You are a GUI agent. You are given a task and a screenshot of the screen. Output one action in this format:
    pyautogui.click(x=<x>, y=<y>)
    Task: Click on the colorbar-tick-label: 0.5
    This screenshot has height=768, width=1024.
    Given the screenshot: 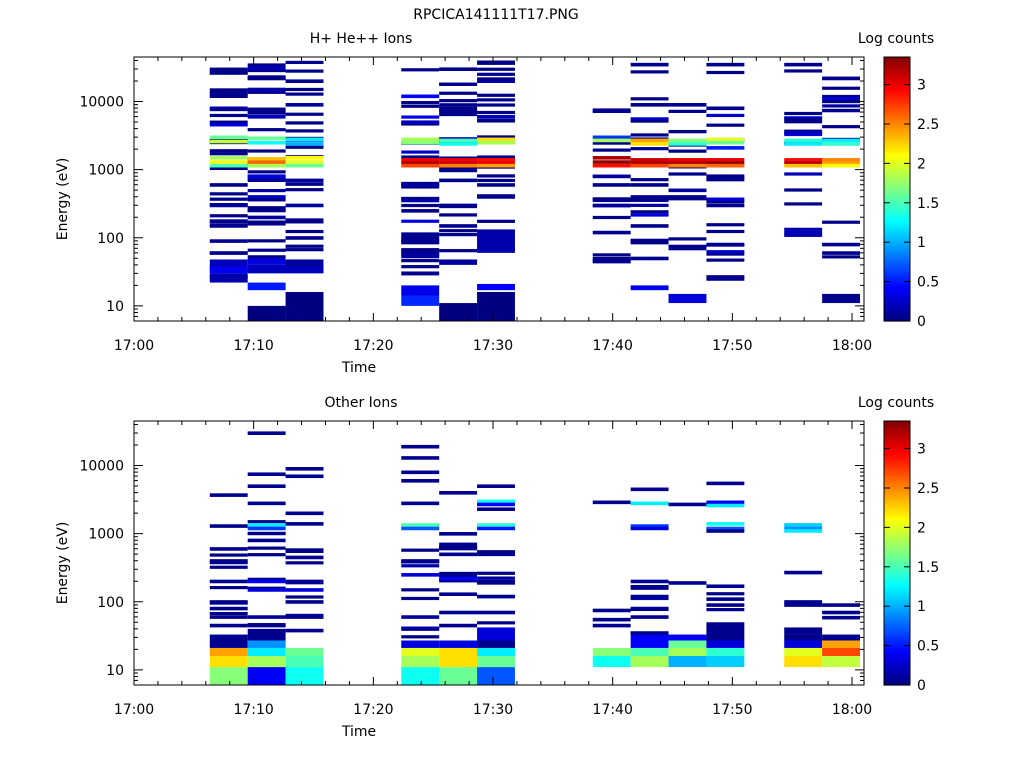 What is the action you would take?
    pyautogui.click(x=928, y=283)
    